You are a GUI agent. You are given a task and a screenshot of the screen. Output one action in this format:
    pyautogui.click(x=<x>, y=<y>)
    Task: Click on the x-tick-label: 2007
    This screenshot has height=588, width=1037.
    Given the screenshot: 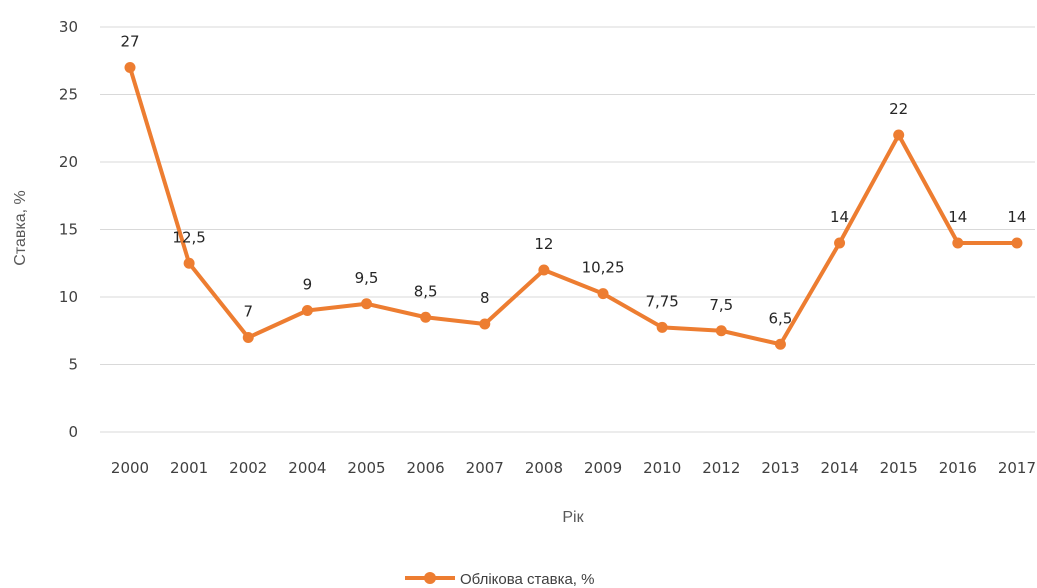 What is the action you would take?
    pyautogui.click(x=485, y=468)
    